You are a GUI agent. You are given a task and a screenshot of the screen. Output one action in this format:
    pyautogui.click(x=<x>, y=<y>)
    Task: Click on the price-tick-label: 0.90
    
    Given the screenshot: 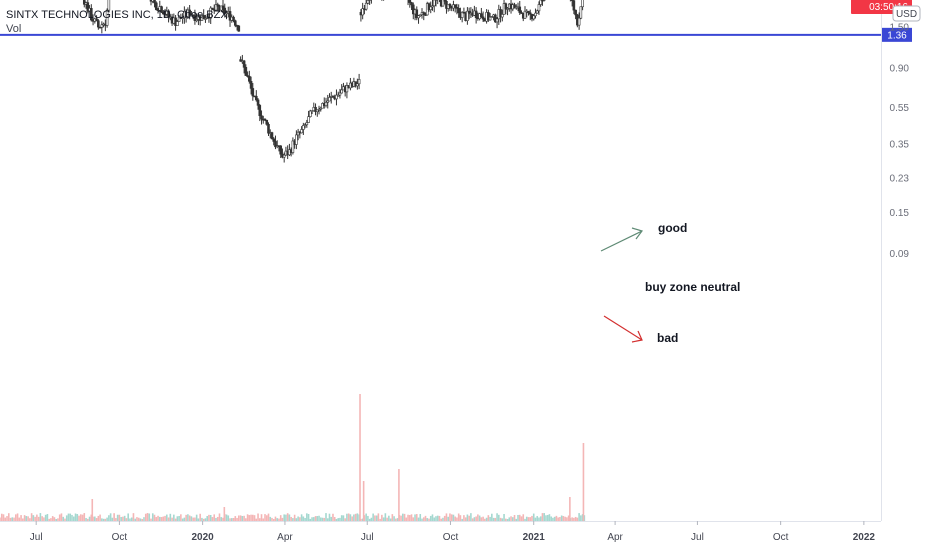 What is the action you would take?
    pyautogui.click(x=900, y=69)
    